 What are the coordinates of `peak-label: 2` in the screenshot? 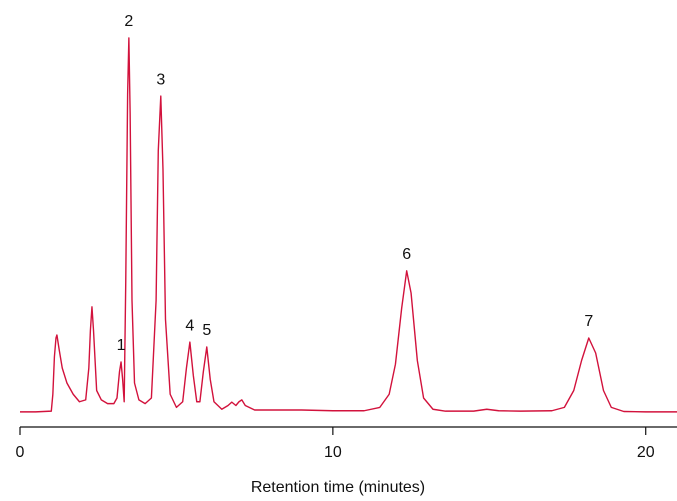 It's located at (128, 21).